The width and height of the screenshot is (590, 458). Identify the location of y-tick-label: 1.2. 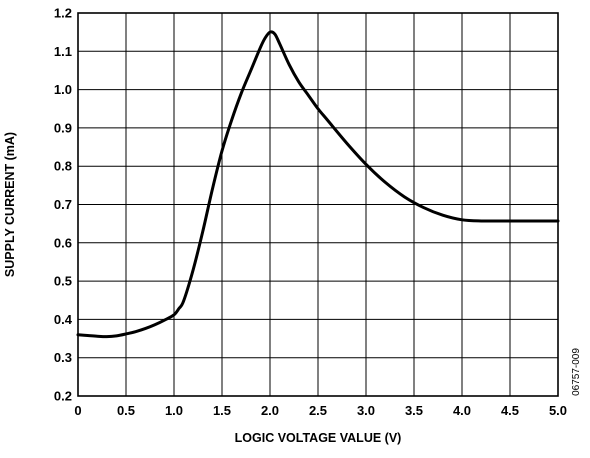
(63, 13).